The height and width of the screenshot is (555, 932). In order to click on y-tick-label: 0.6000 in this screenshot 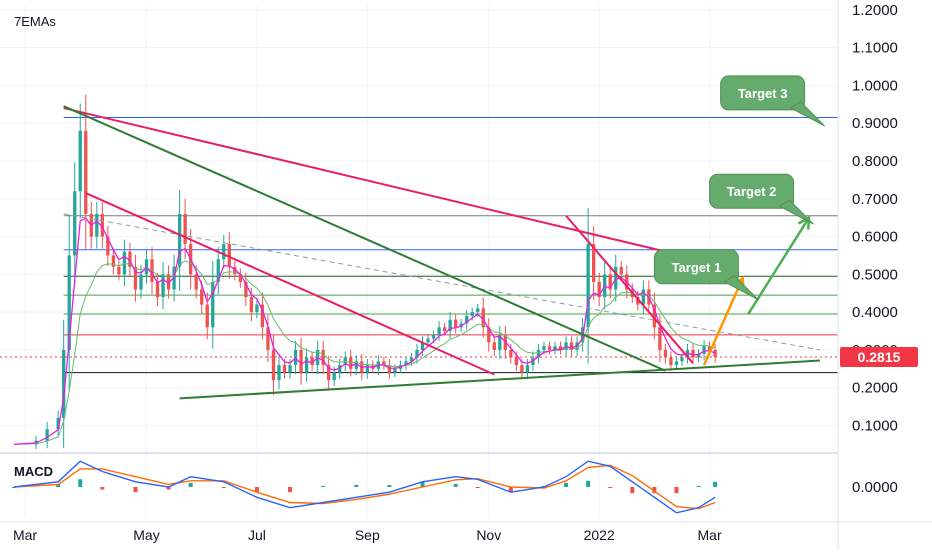, I will do `click(875, 237)`.